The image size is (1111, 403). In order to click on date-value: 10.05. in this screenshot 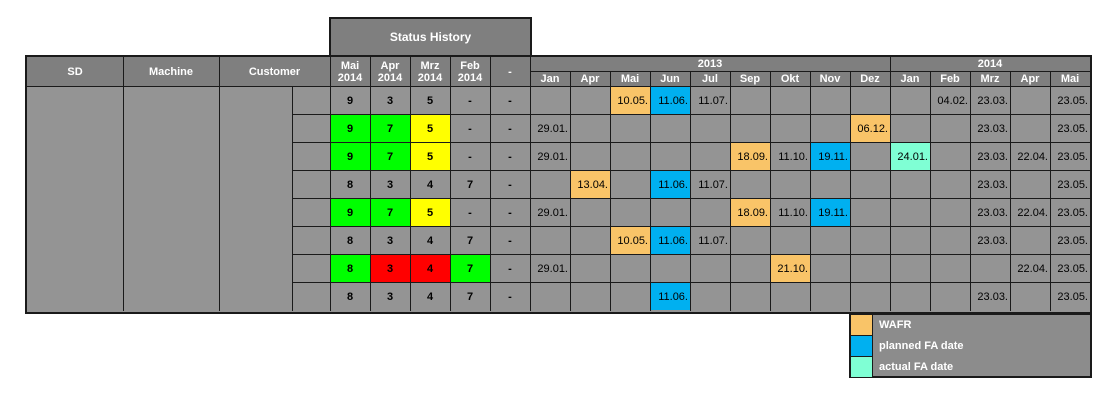, I will do `click(632, 240)`.